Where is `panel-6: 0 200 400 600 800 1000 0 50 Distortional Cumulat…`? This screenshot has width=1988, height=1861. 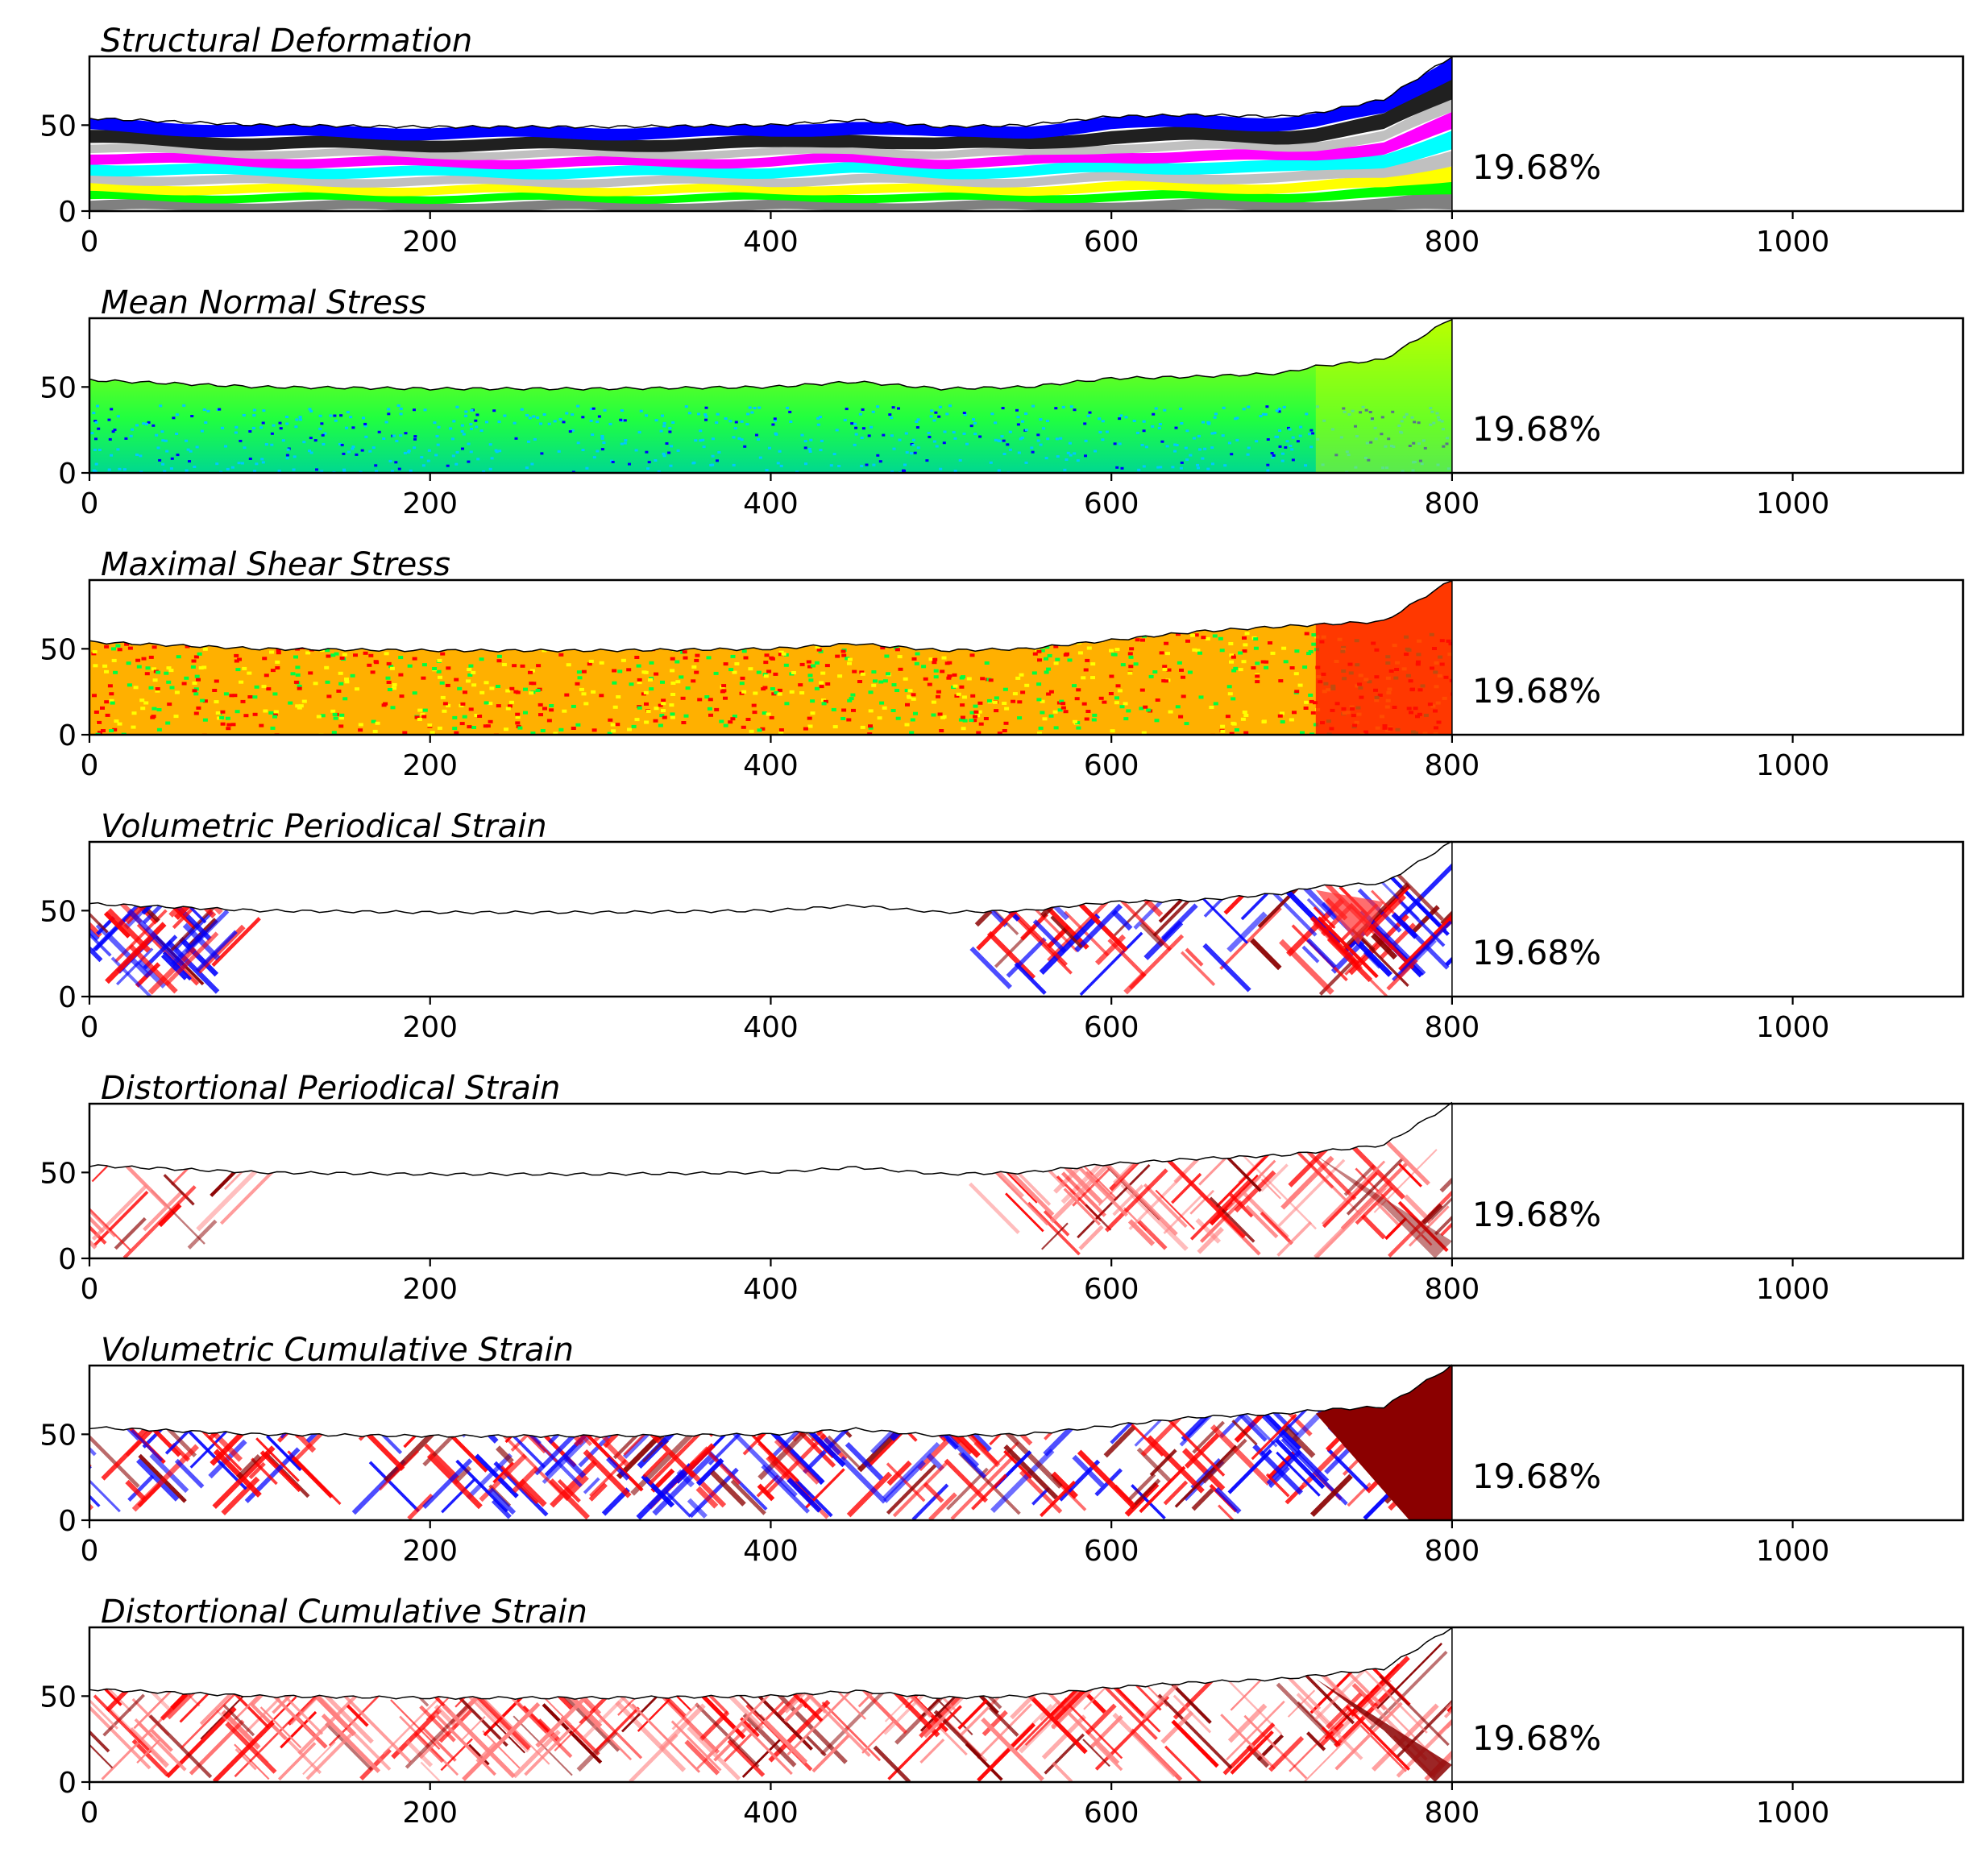
panel-6: 0 200 400 600 800 1000 0 50 Distortional Cumulat… is located at coordinates (1002, 1712).